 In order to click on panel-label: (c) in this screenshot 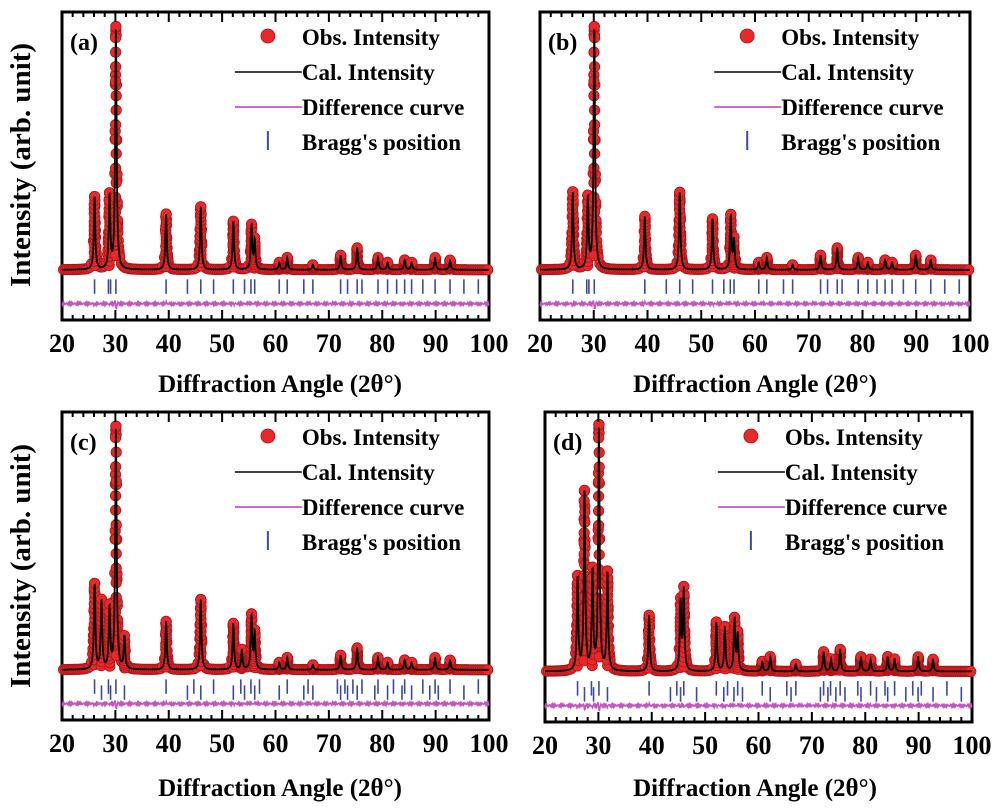, I will do `click(83, 443)`.